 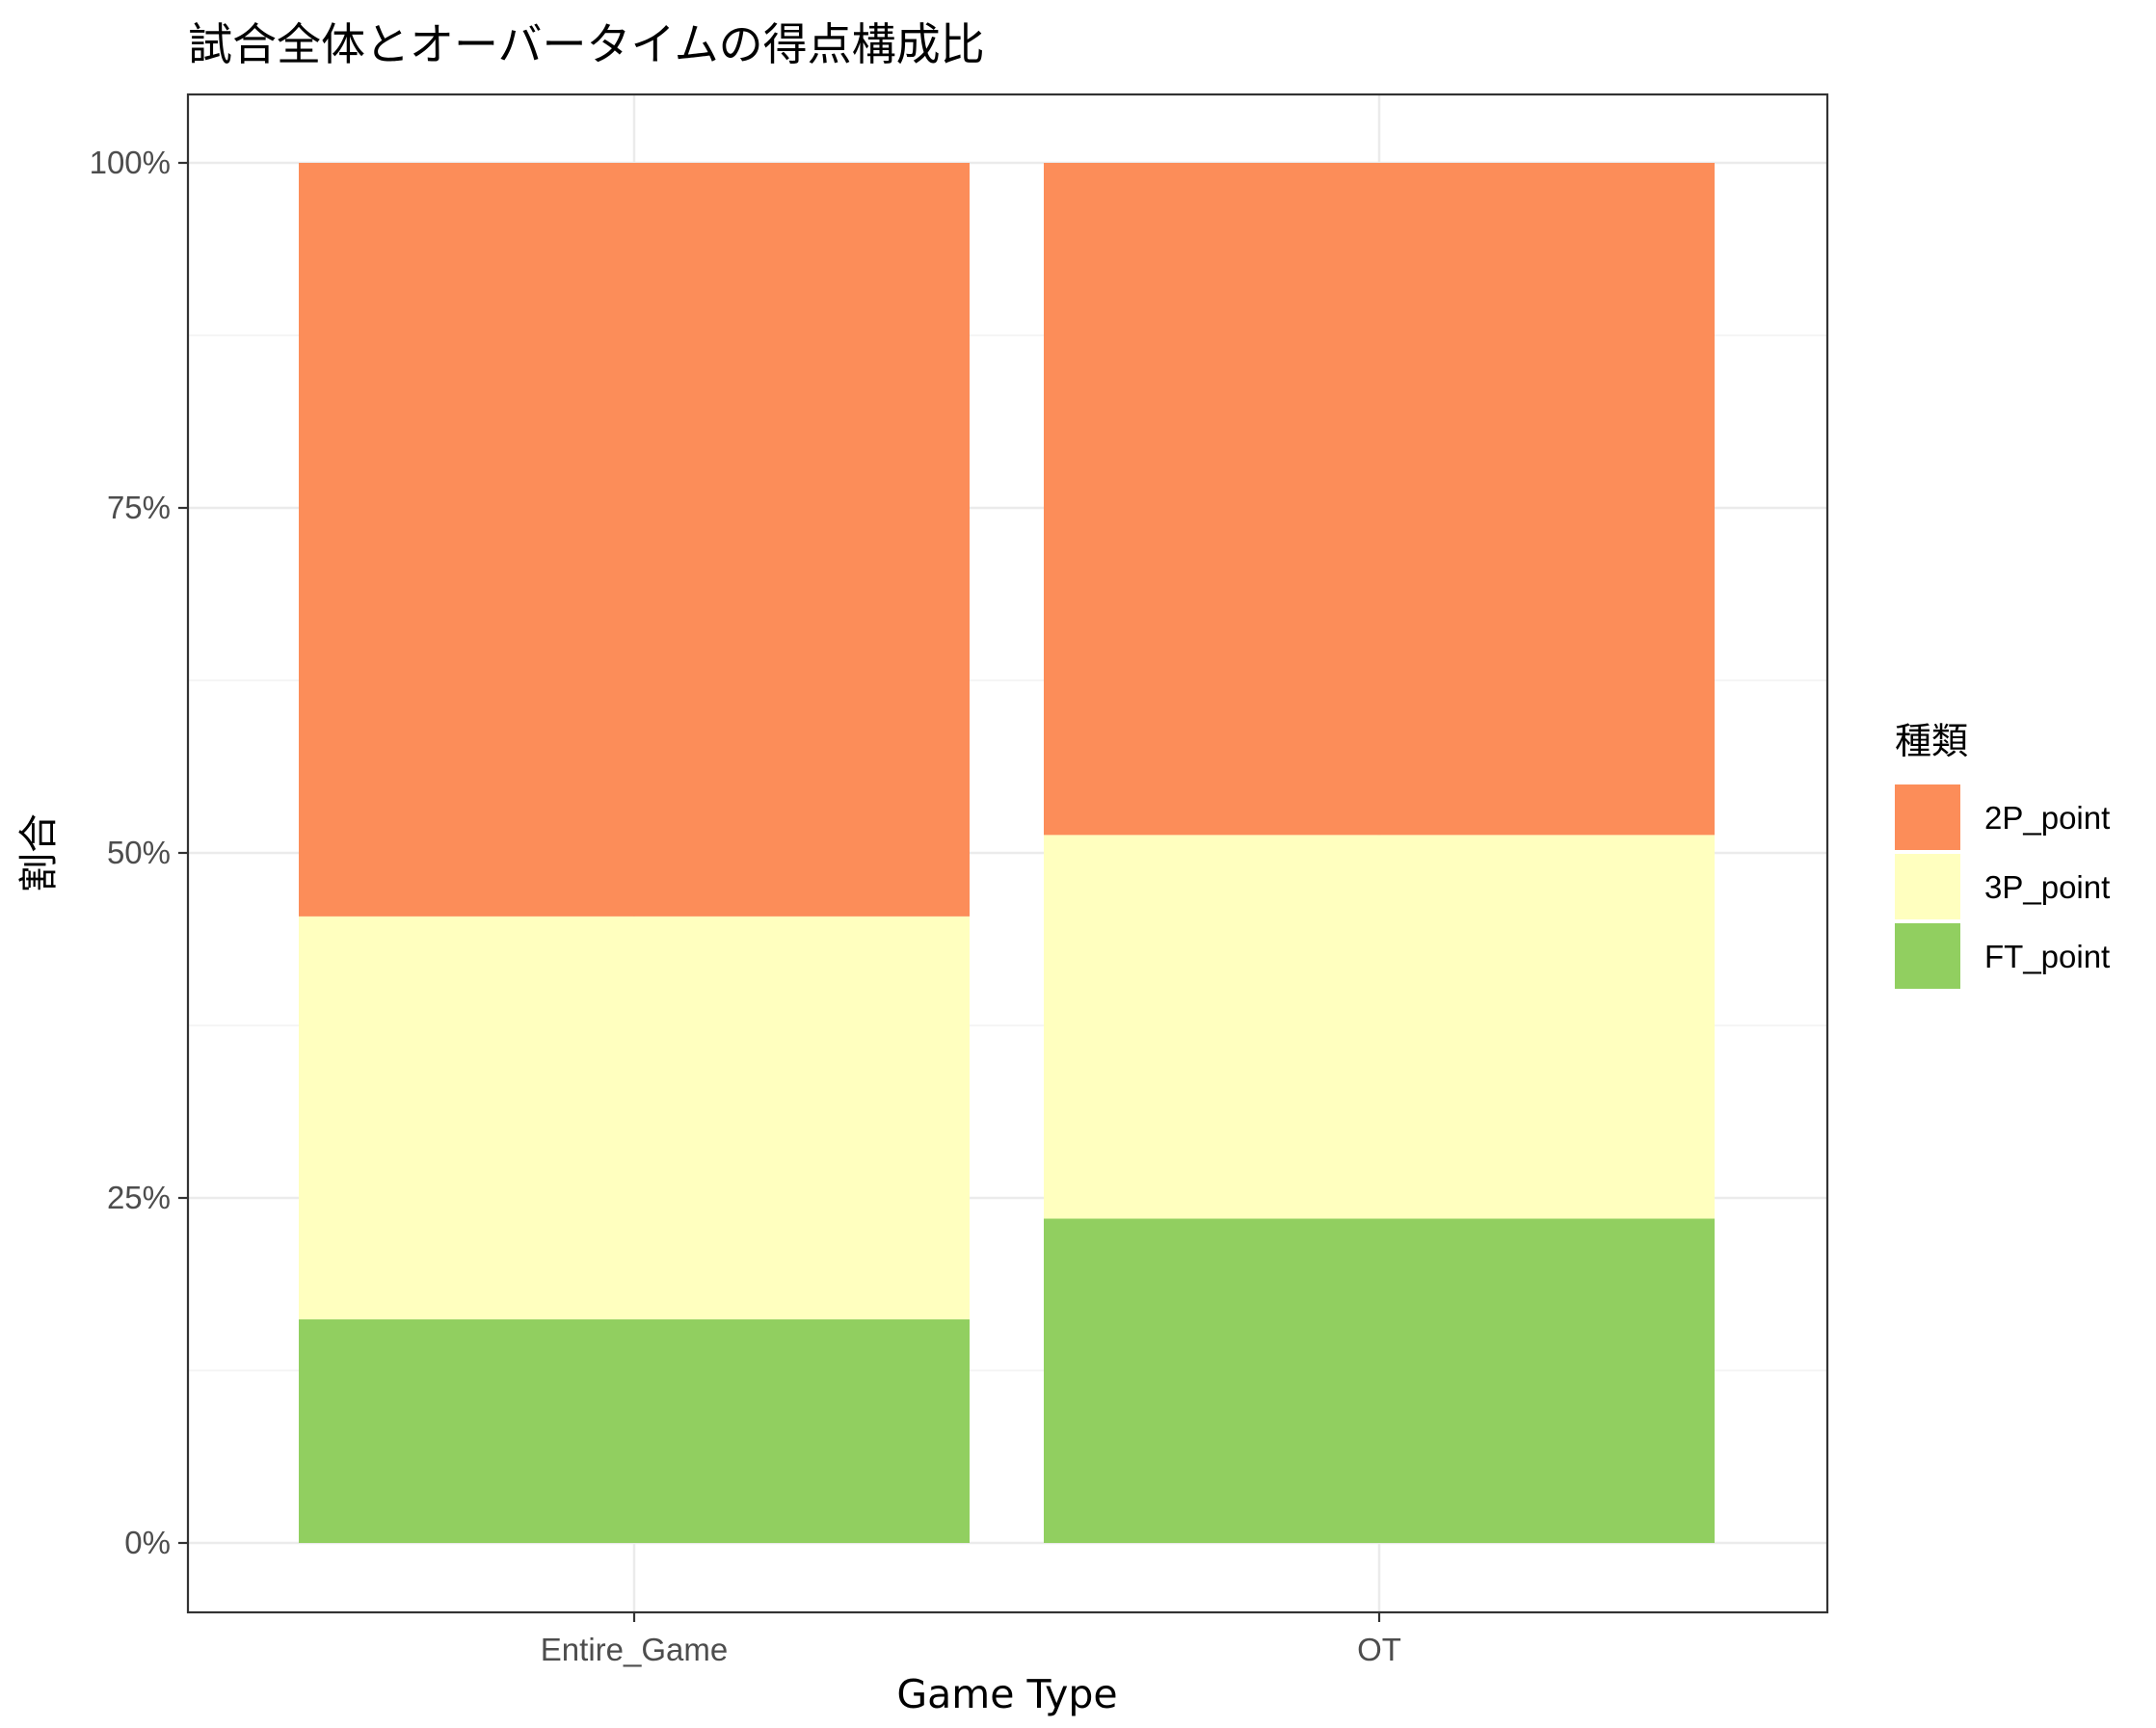 What do you see at coordinates (2002, 854) in the screenshot?
I see `legend: 種類 2P_point 3P_point FT_point` at bounding box center [2002, 854].